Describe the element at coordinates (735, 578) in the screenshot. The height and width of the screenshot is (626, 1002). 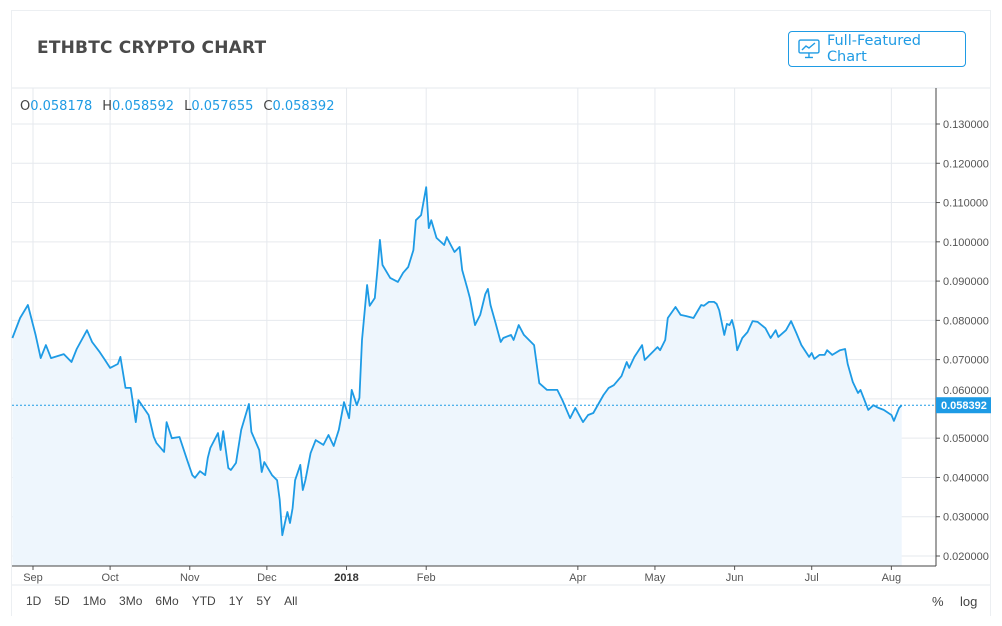
I see `x-tick-label: Jun` at that location.